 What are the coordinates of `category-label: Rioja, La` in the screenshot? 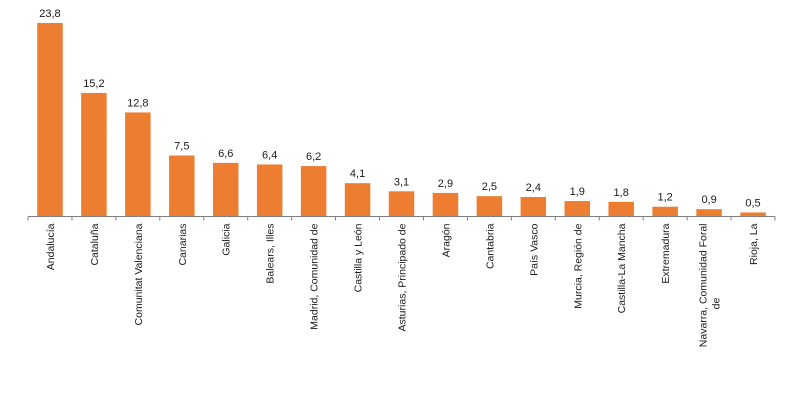 It's located at (754, 244).